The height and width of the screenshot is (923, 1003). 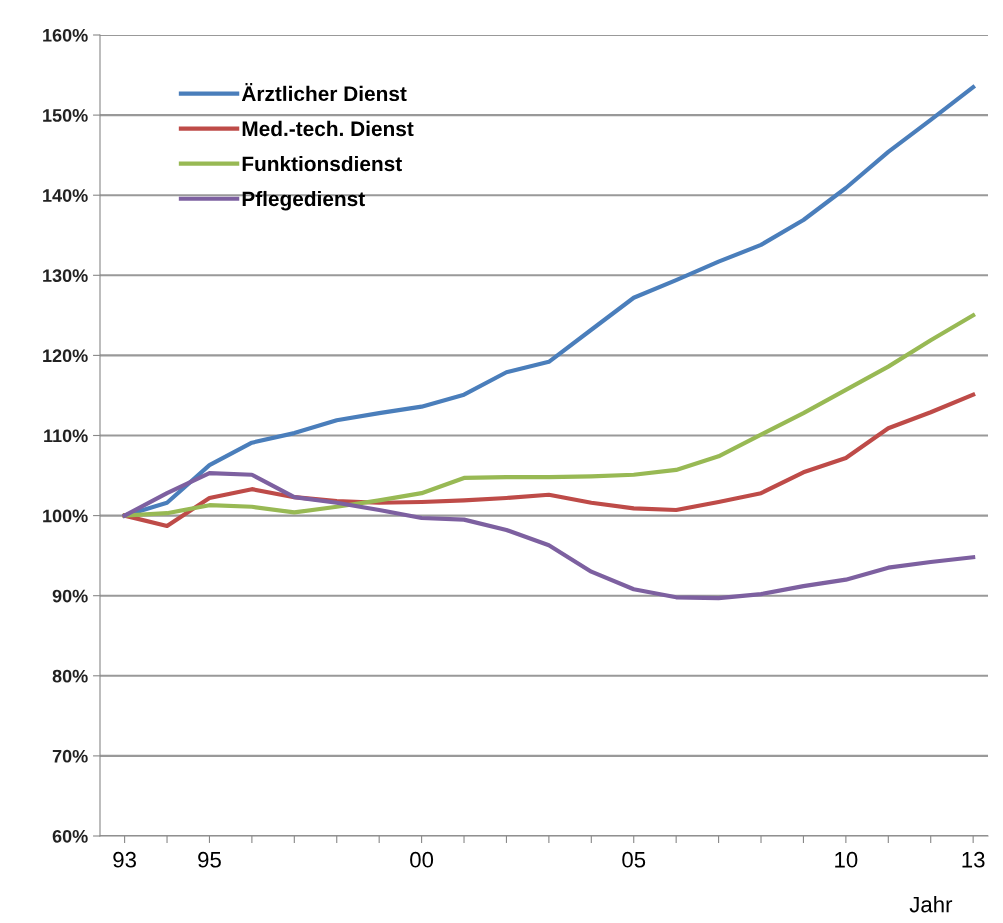 What do you see at coordinates (124, 859) in the screenshot?
I see `x-tick-label: 93` at bounding box center [124, 859].